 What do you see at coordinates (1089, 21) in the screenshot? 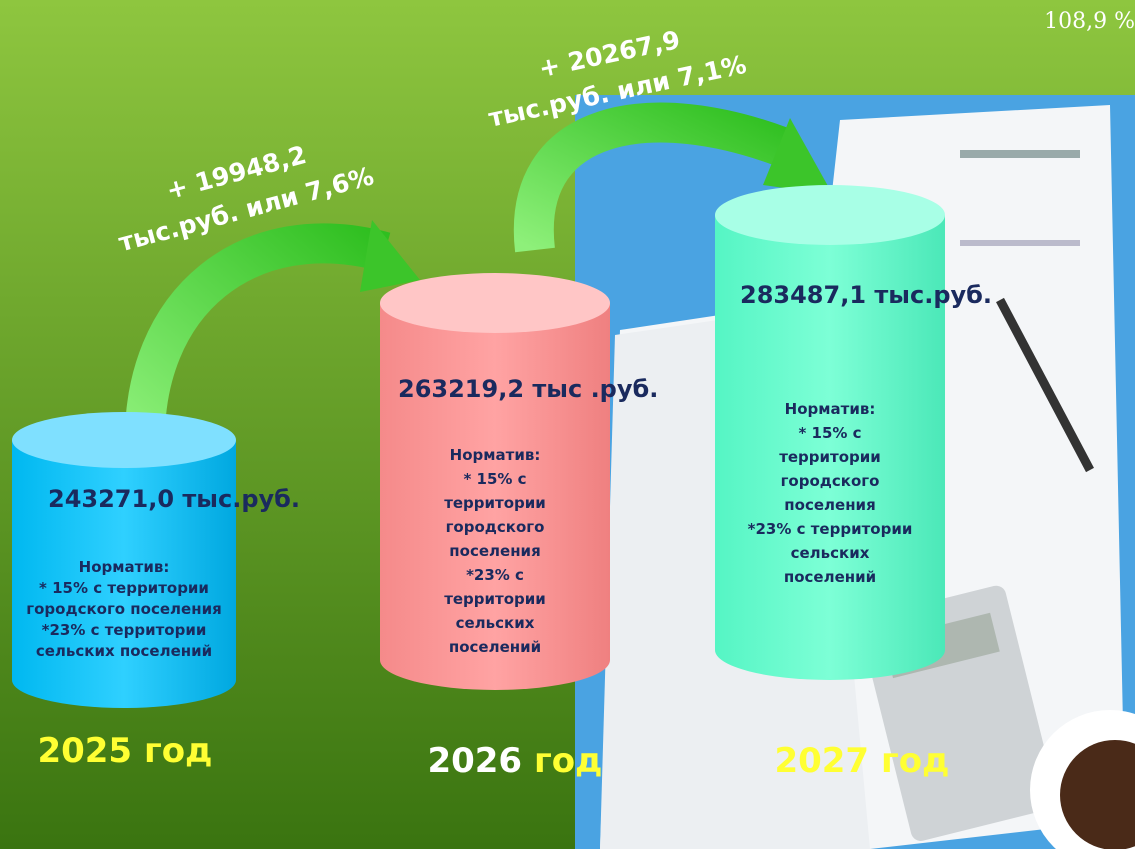
I see `corner-note: 108,9 %` at bounding box center [1089, 21].